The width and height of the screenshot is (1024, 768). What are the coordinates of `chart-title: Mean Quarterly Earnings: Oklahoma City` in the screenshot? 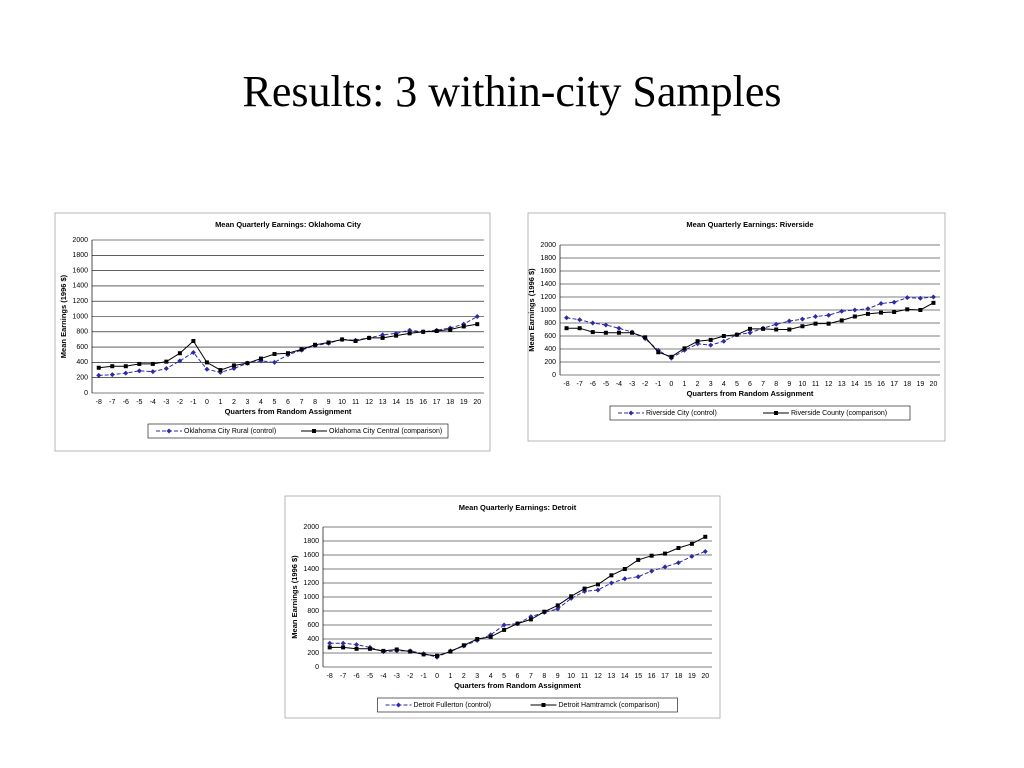 It's located at (288, 224).